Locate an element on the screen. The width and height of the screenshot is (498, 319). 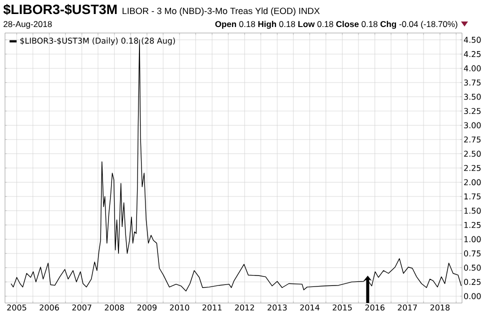
chart-title: $LIBOR3-$UST3M is located at coordinates (60, 9).